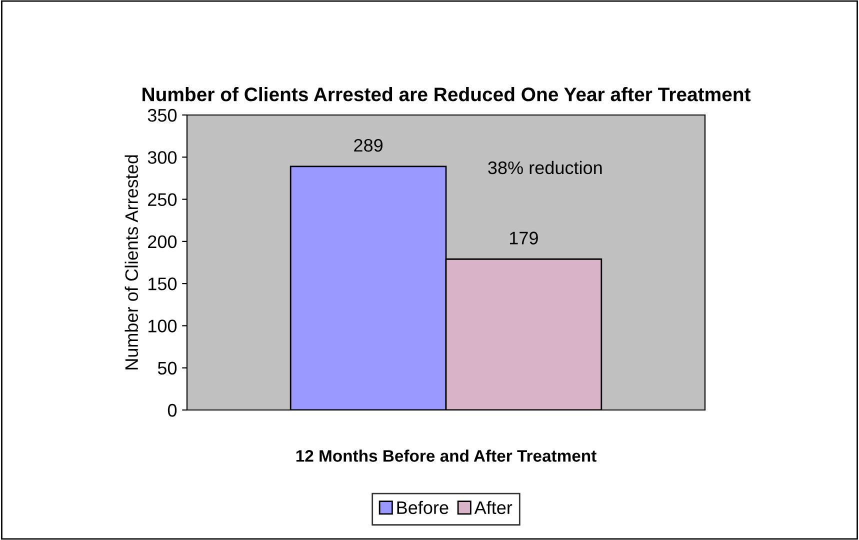 Image resolution: width=859 pixels, height=540 pixels. Describe the element at coordinates (545, 167) in the screenshot. I see `annotation: 38% reduction` at that location.